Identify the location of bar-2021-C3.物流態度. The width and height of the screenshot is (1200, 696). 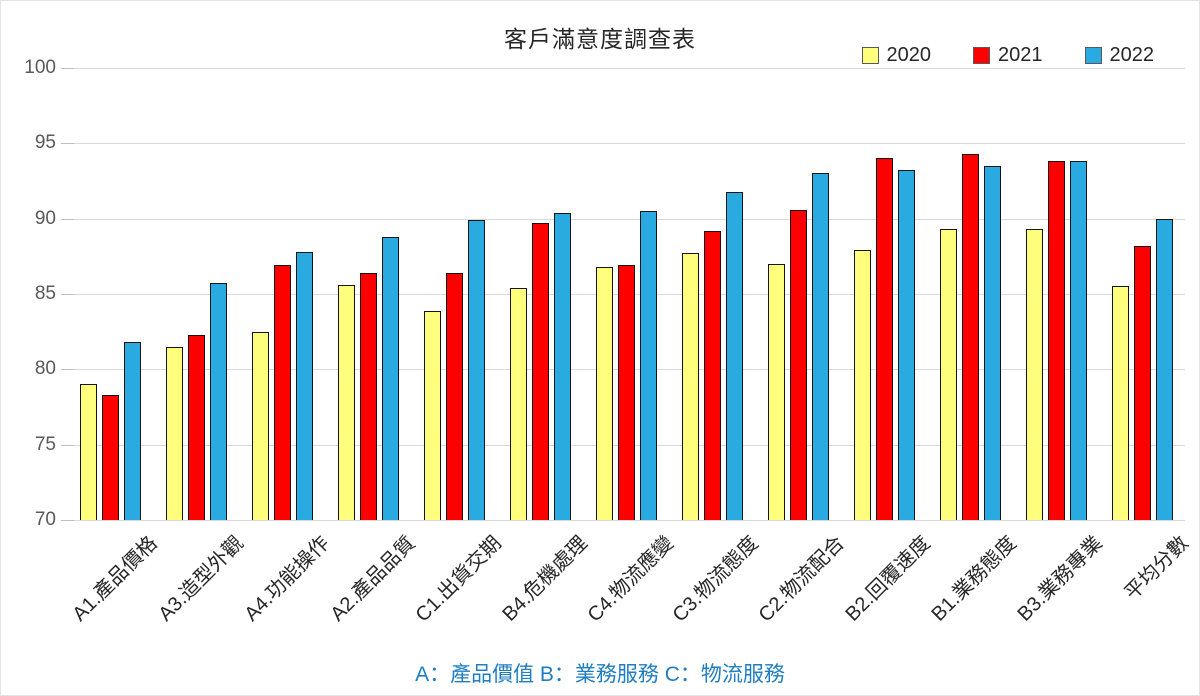
(712, 375).